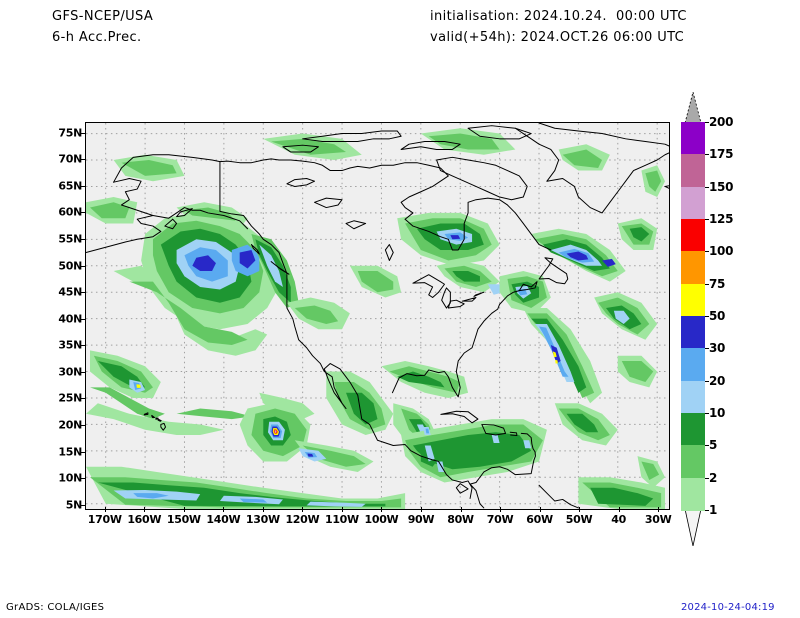  Describe the element at coordinates (721, 122) in the screenshot. I see `colorbar-label-200: 200` at that location.